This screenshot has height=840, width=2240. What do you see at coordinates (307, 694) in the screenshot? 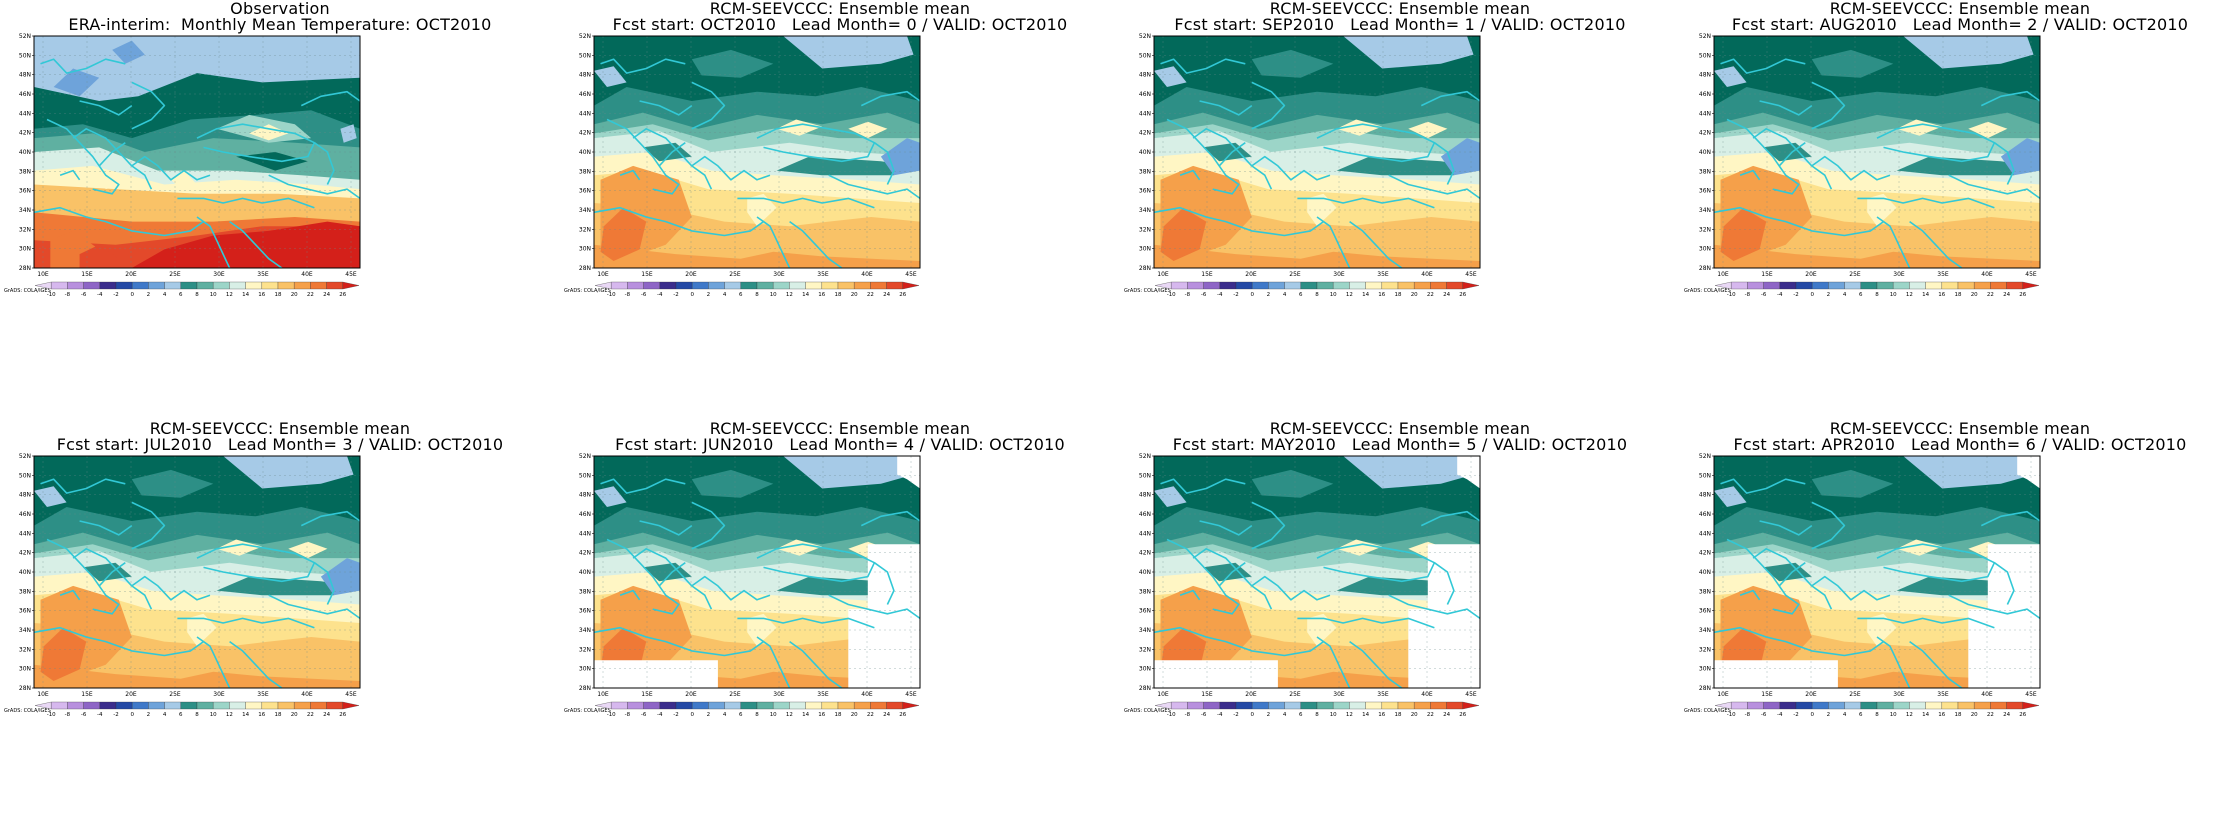
I see `lon-tick-label: 40E` at bounding box center [307, 694].